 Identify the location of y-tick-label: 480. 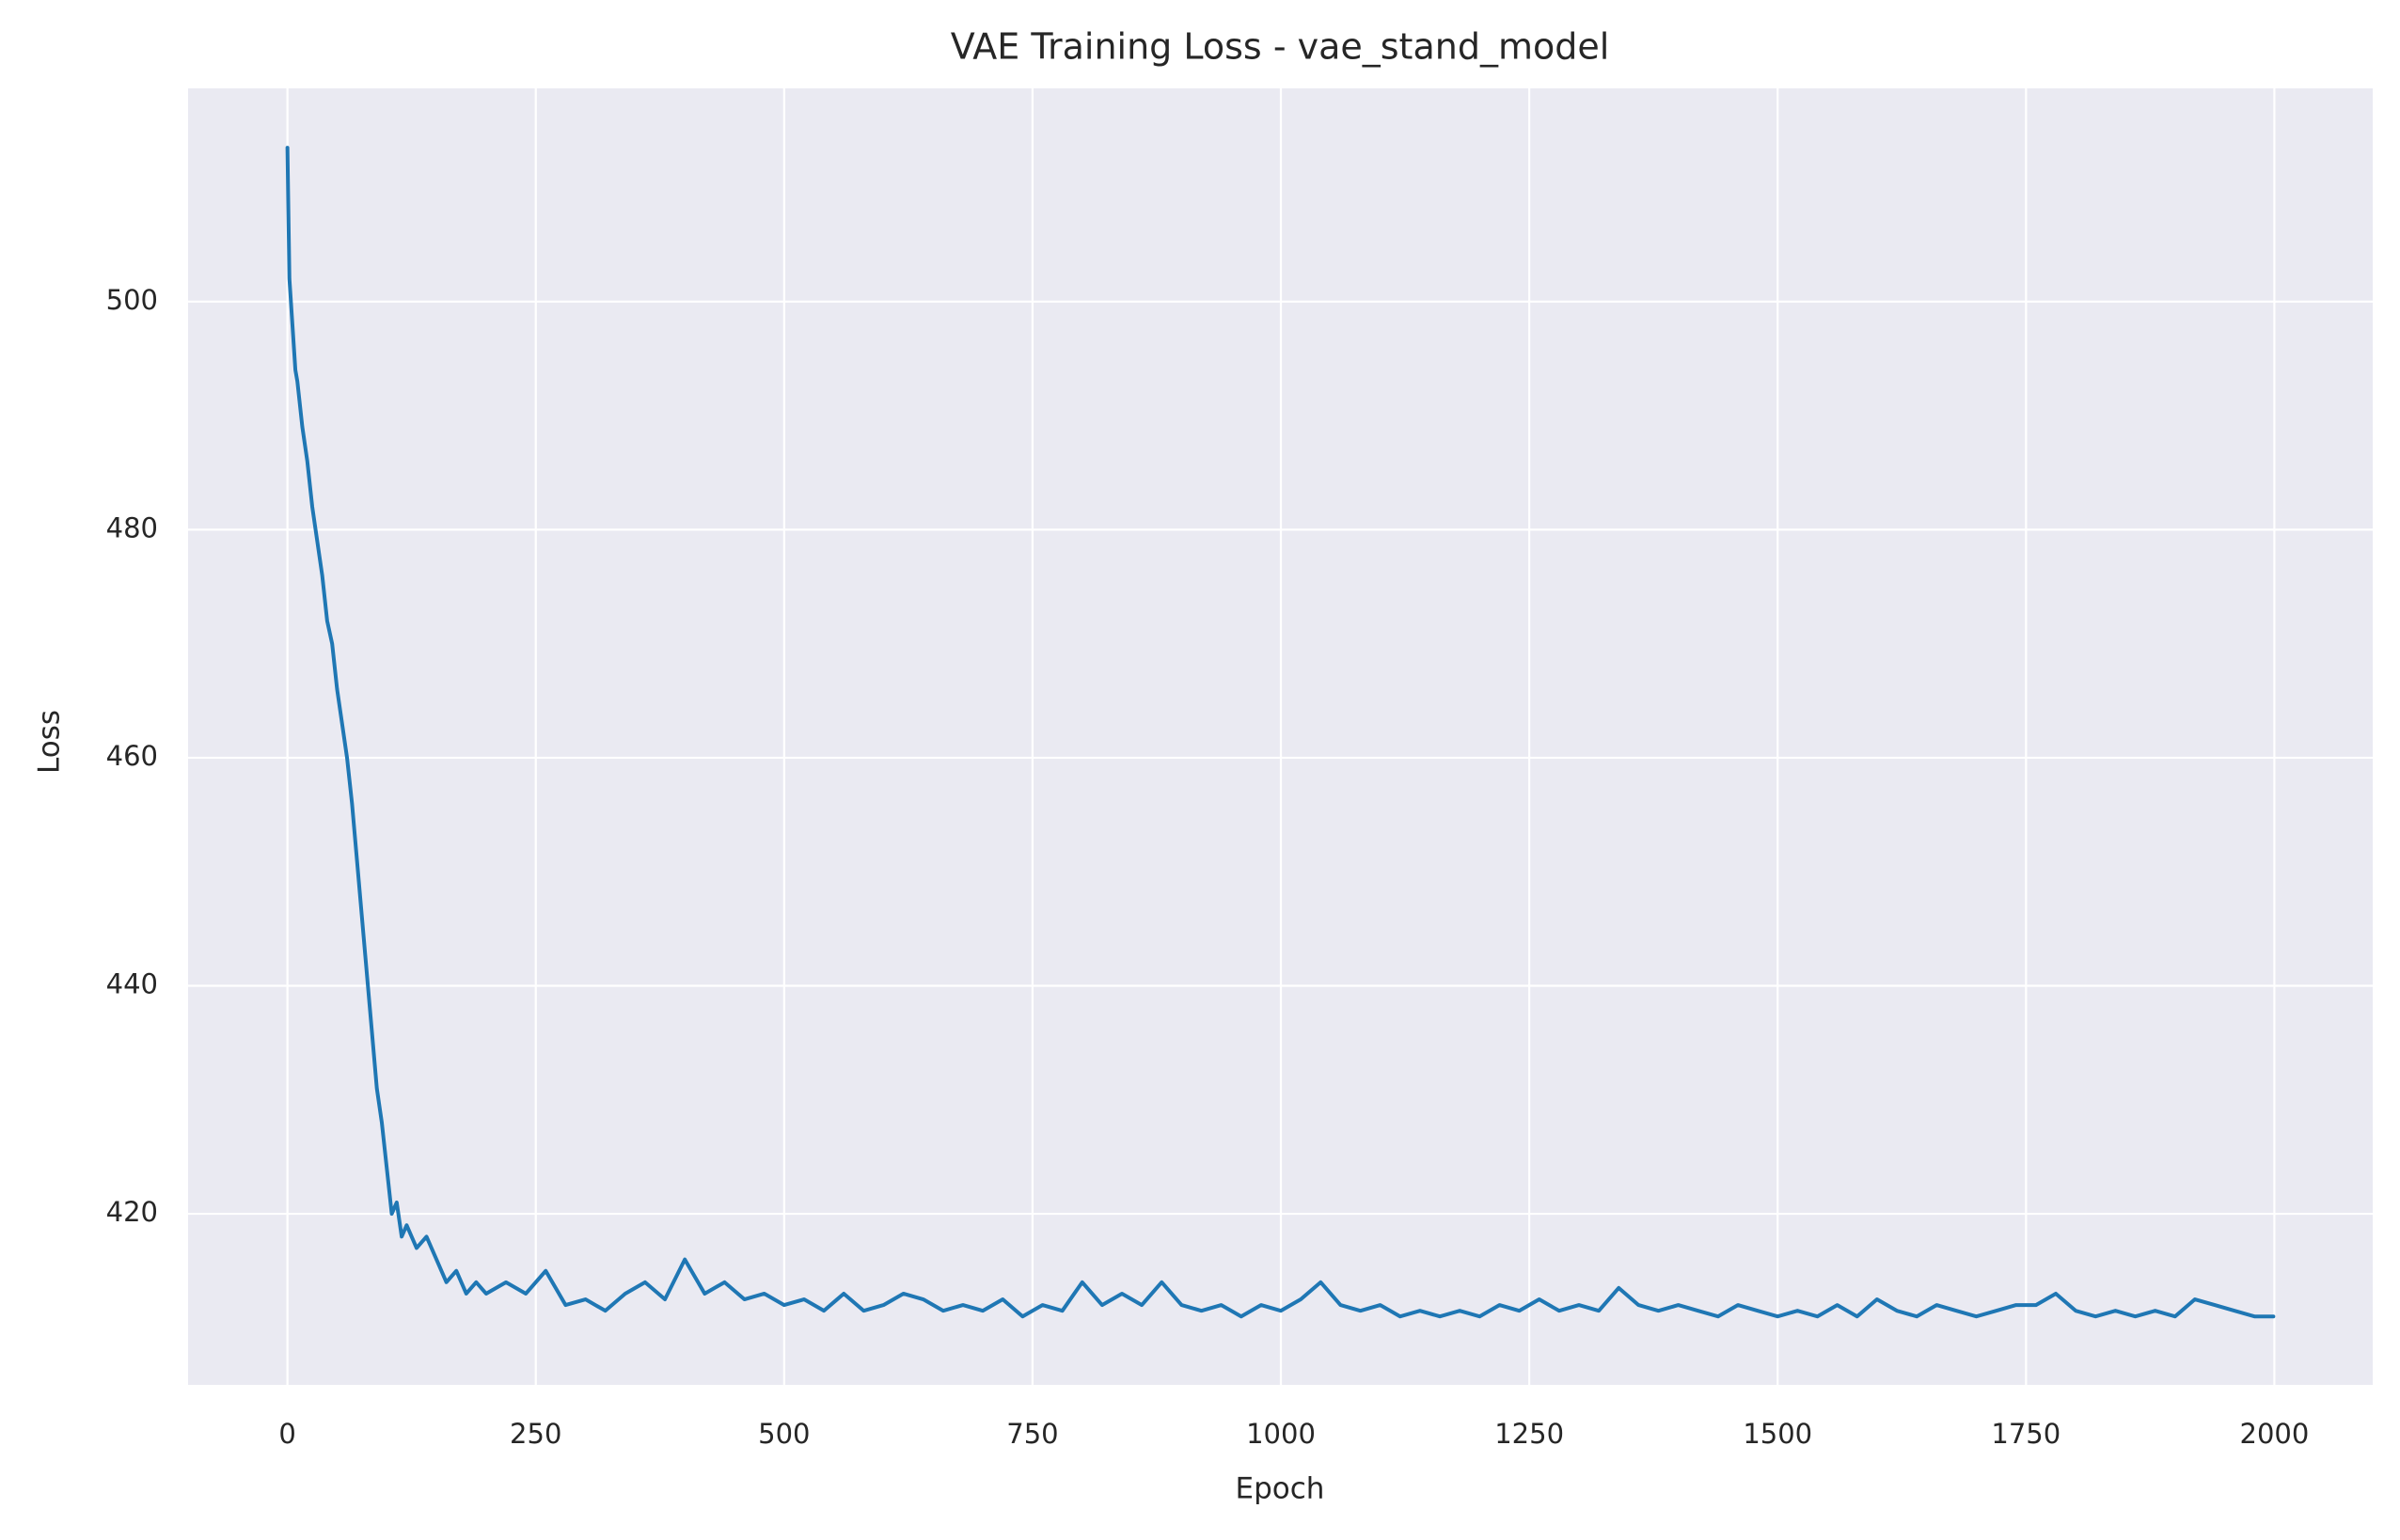
(132, 527).